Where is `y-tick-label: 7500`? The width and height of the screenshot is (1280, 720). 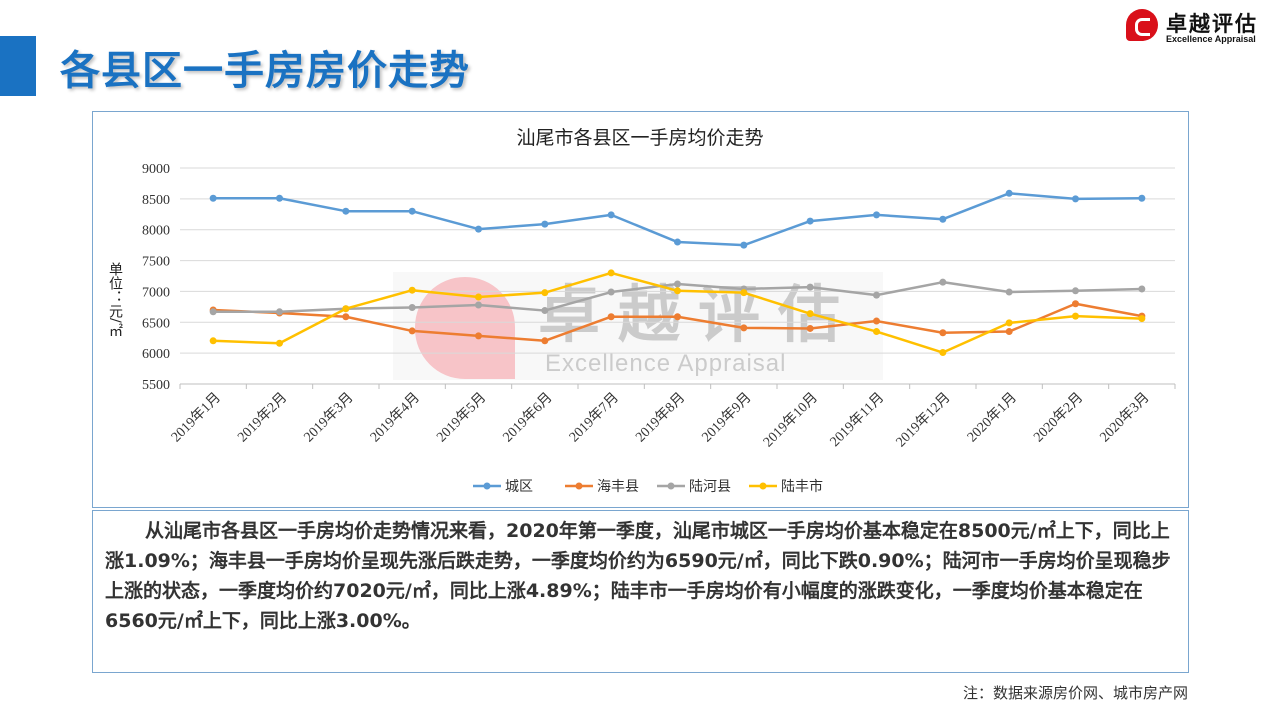 y-tick-label: 7500 is located at coordinates (156, 262).